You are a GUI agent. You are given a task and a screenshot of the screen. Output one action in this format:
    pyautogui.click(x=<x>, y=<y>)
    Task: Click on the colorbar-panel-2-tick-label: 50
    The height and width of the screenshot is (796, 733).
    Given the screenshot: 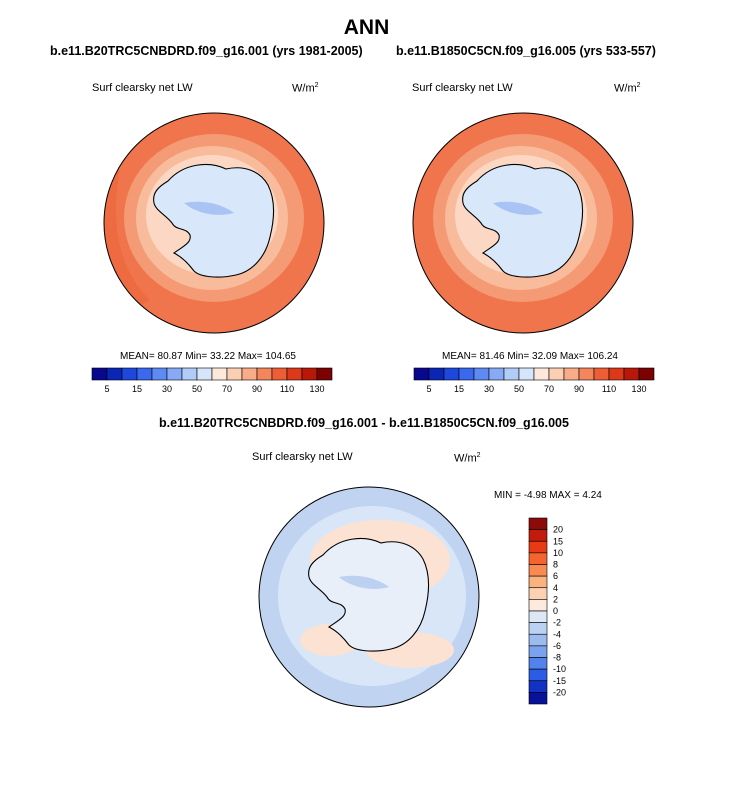 What is the action you would take?
    pyautogui.click(x=519, y=389)
    